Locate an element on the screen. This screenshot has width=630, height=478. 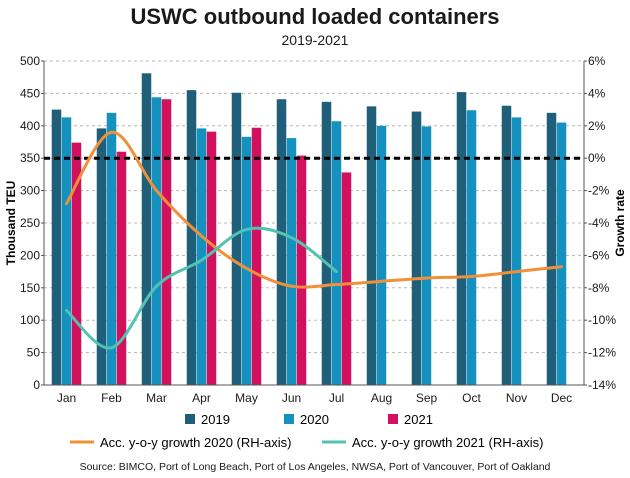
y-tick-label: 250 is located at coordinates (30, 223).